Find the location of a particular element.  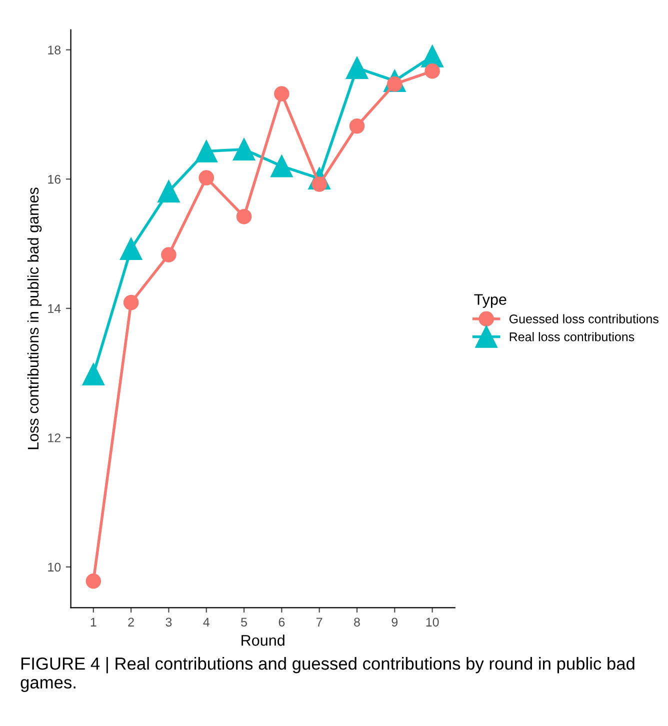

x-tick-label: 10 is located at coordinates (432, 622).